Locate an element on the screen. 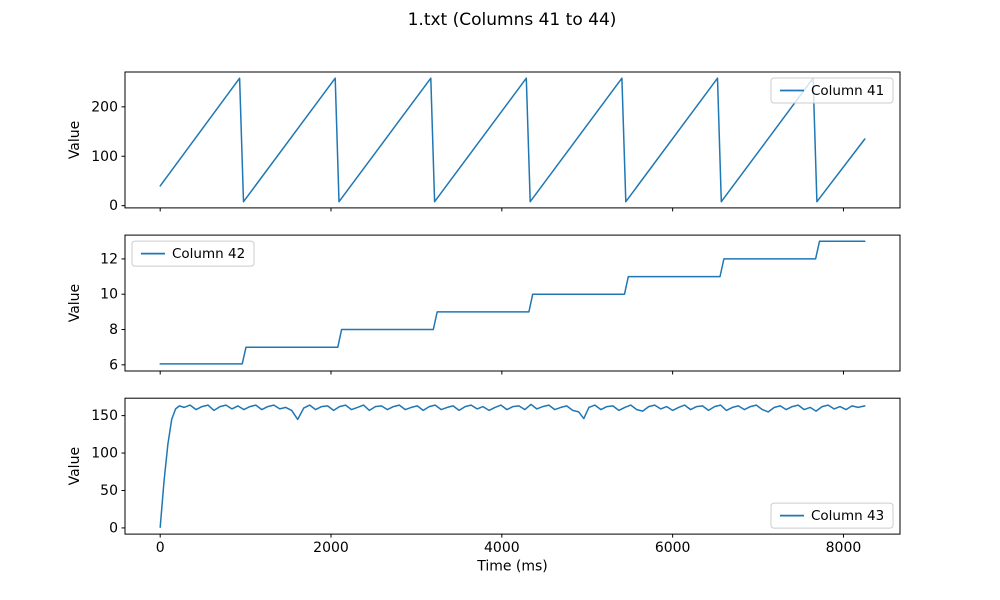 The image size is (1000, 600). x-tick-label: 8000 is located at coordinates (844, 548).